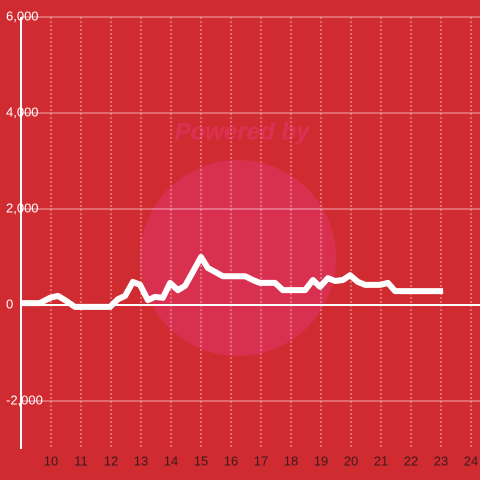 The height and width of the screenshot is (480, 480). I want to click on y-tick-label: 0, so click(9, 303).